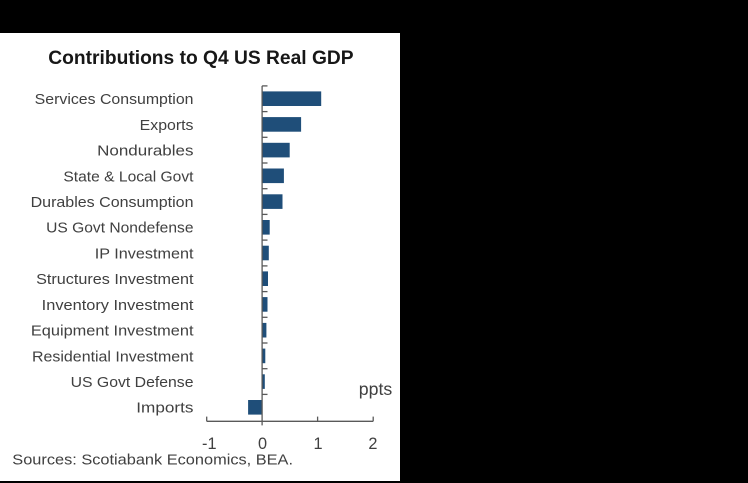  I want to click on svg-text: State & Local Govt, so click(128, 177).